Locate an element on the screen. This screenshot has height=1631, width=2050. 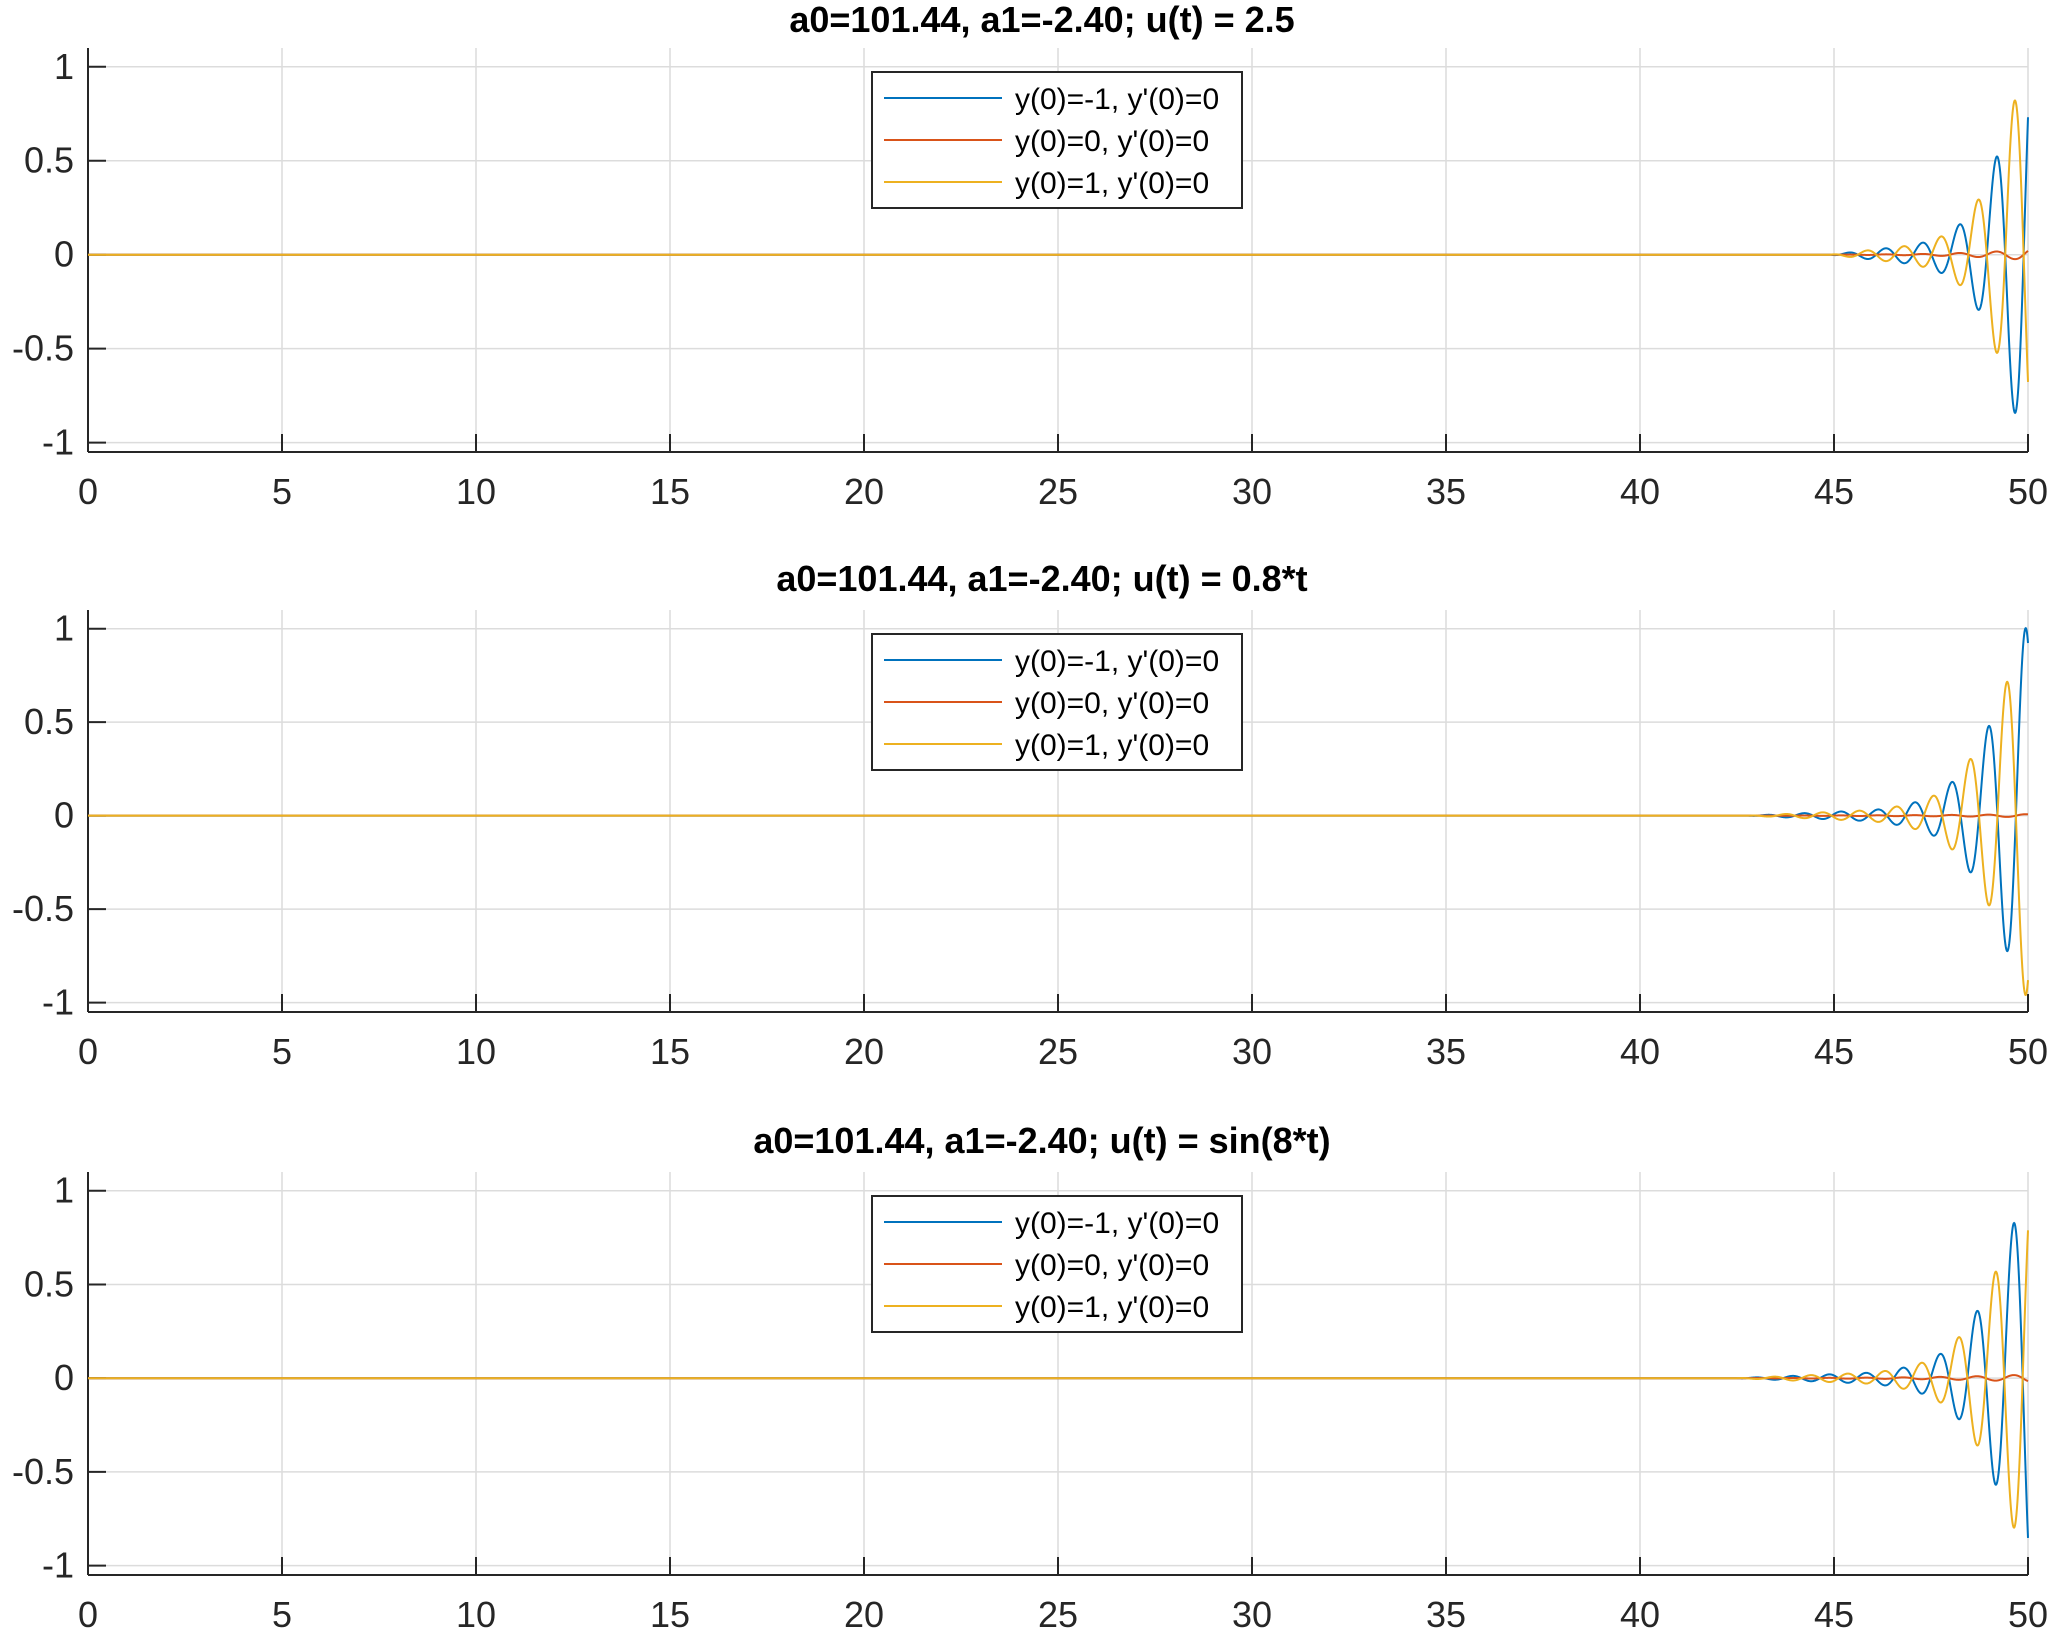
chart-title: a0=101.44, a1=-2.40; u(t) = 2.5 is located at coordinates (1041, 20).